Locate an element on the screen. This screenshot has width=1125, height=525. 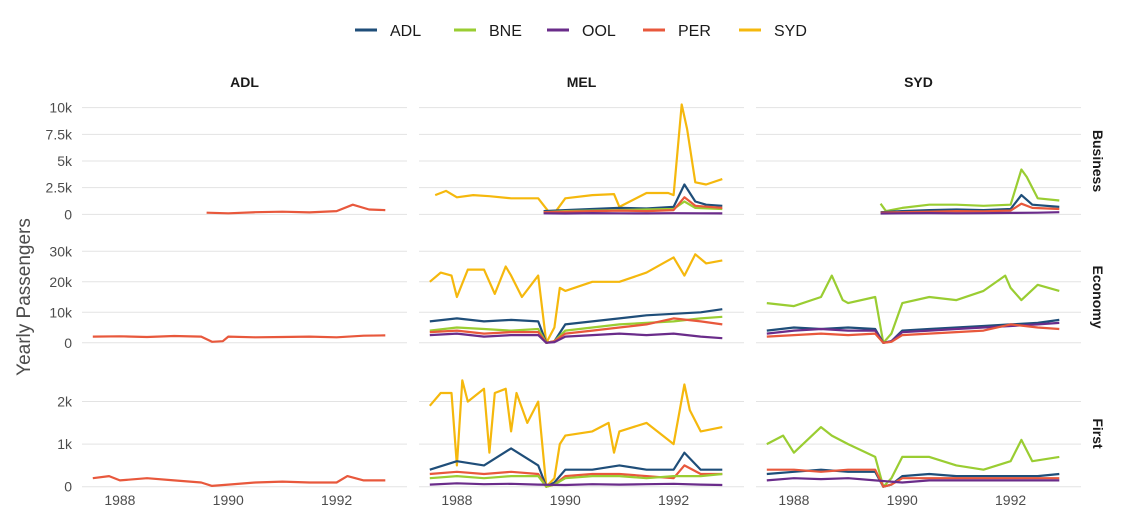
legend-item-ool: OOL is located at coordinates (581, 31).